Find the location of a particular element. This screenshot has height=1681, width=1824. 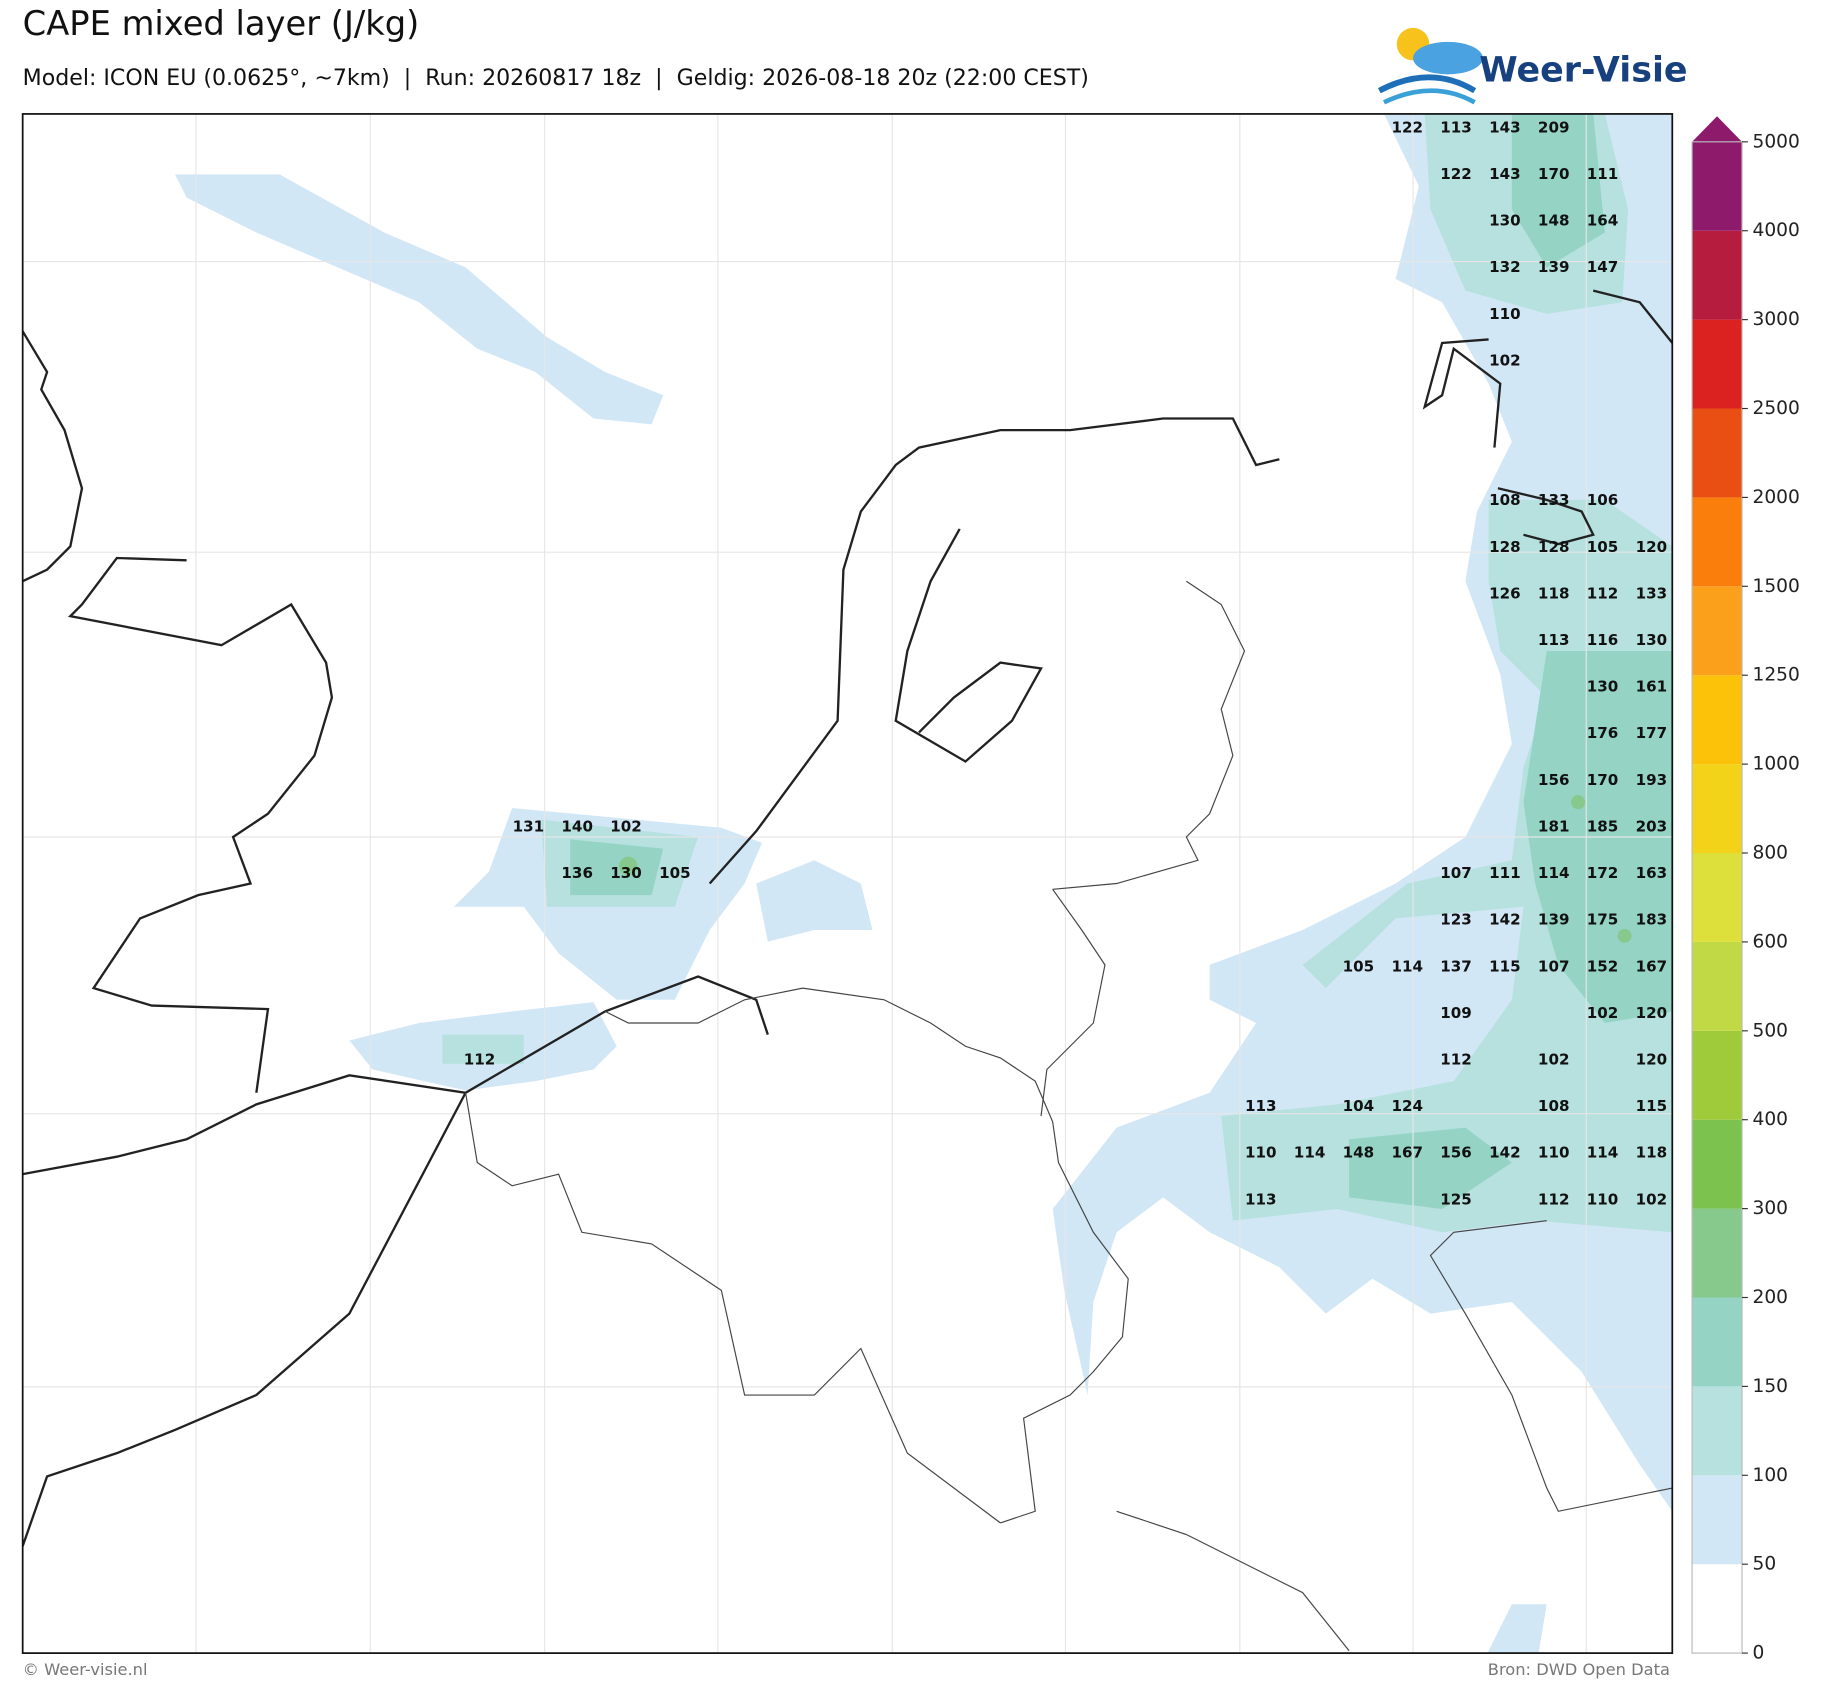

cape-value-label: 128 is located at coordinates (1505, 547).